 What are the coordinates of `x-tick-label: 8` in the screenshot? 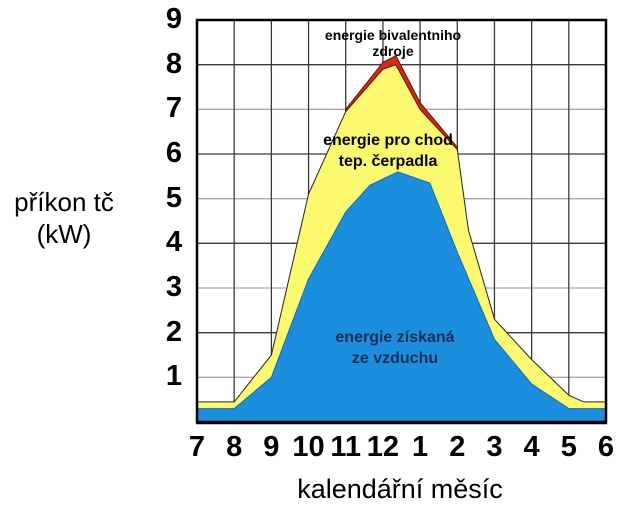 It's located at (234, 447).